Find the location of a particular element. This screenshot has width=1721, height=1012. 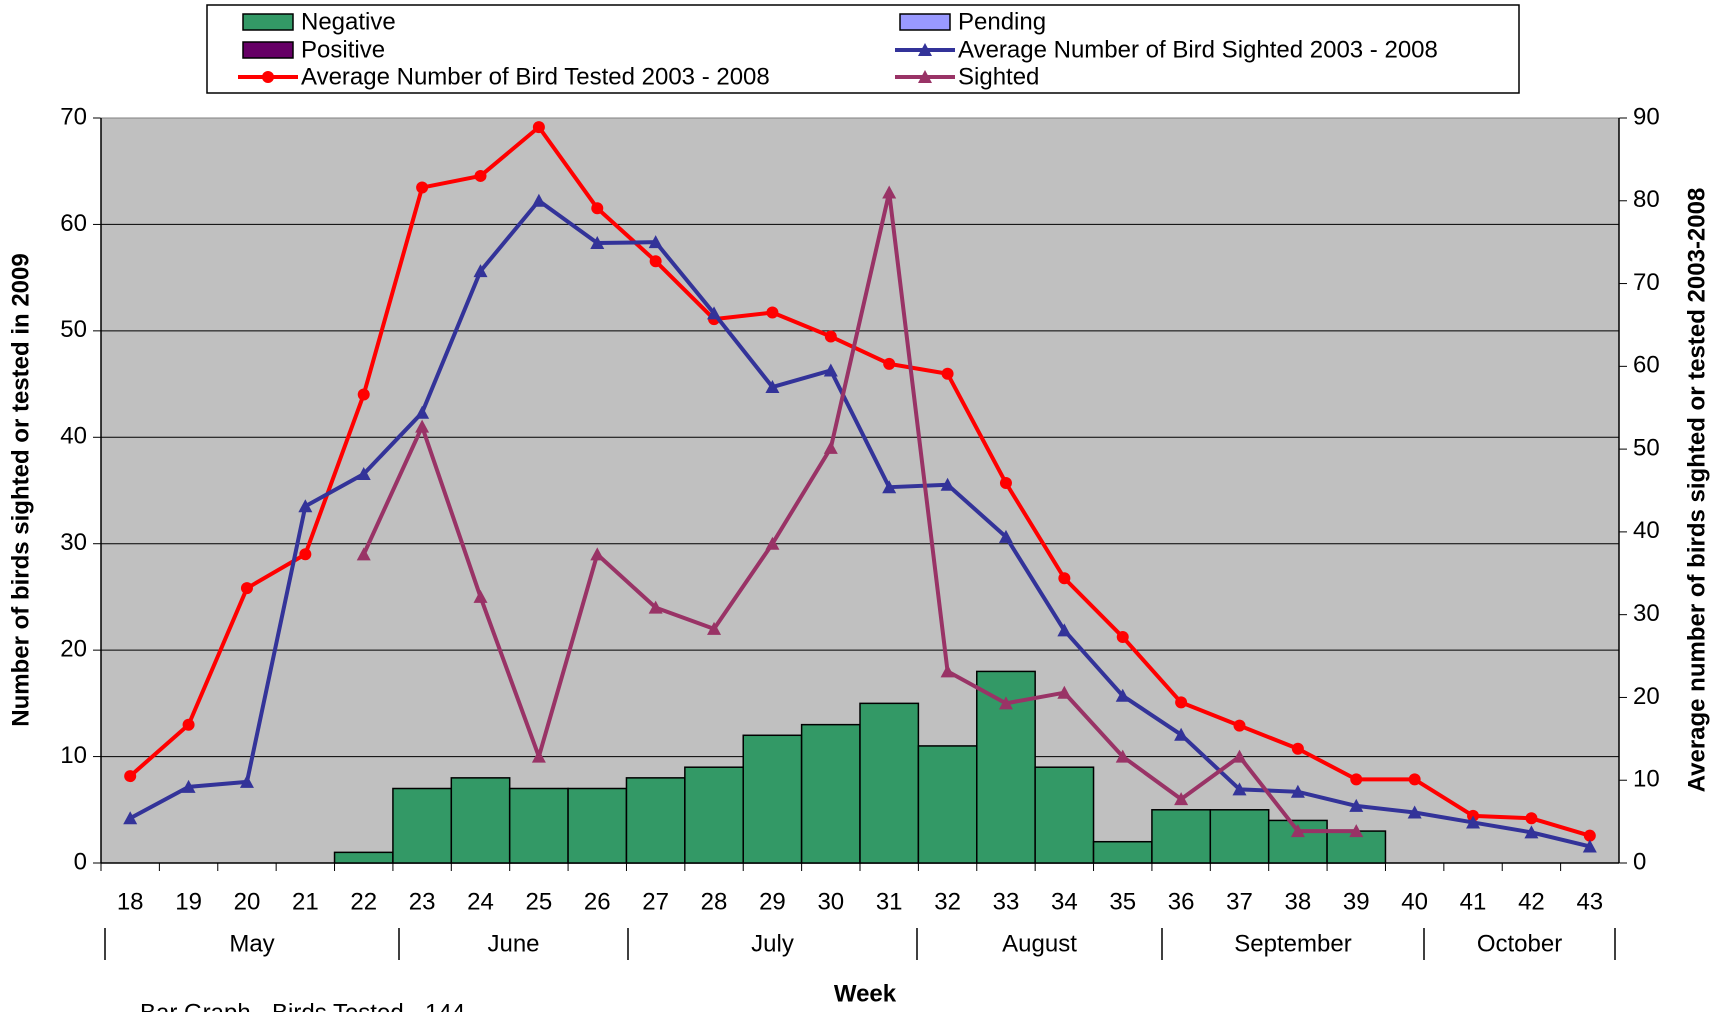

x-tick-label: 40 is located at coordinates (1414, 901).